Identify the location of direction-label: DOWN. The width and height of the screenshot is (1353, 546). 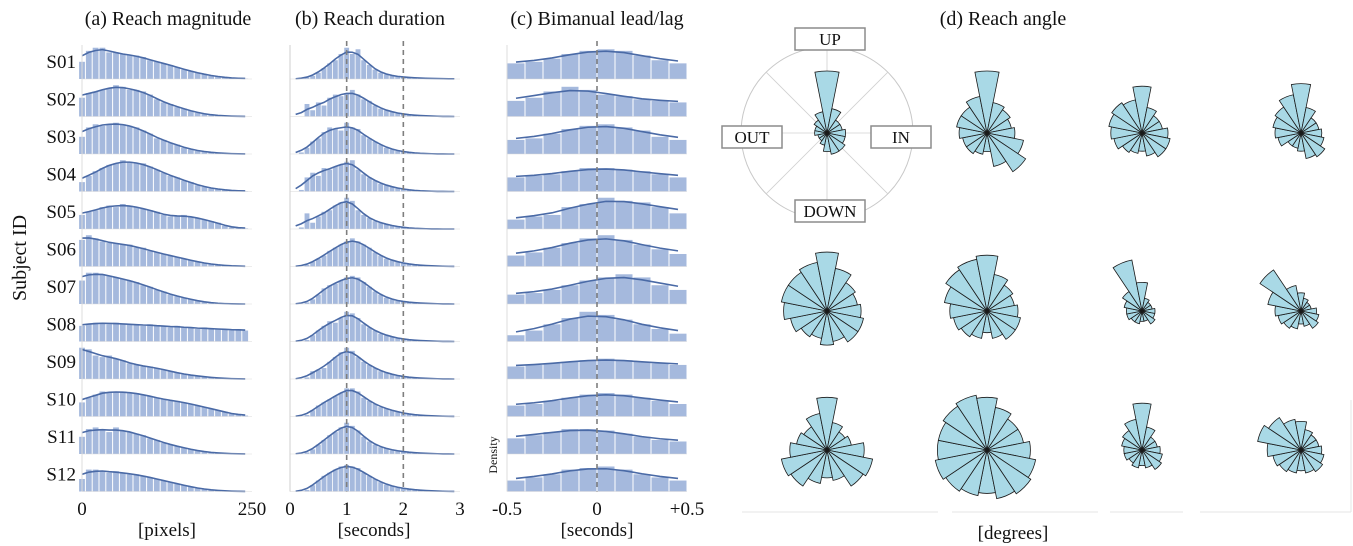
(830, 211).